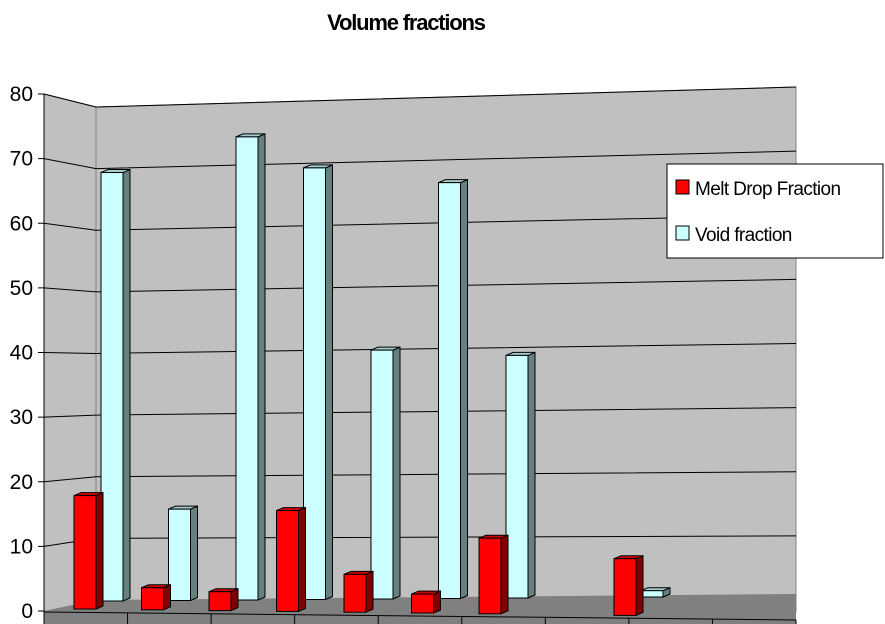 The image size is (885, 624). I want to click on floor-front-edge, so click(420, 616).